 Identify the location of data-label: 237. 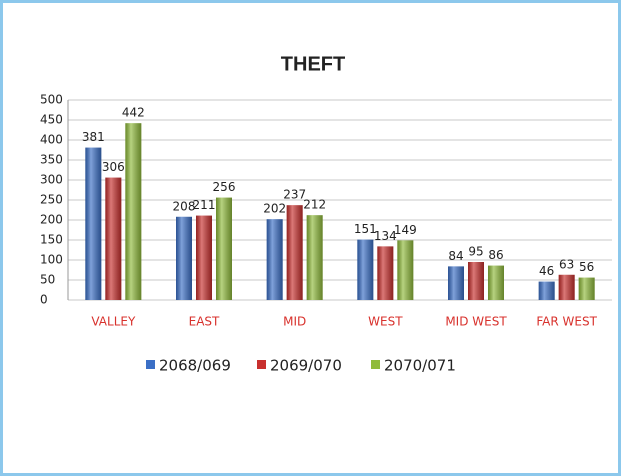
(294, 195).